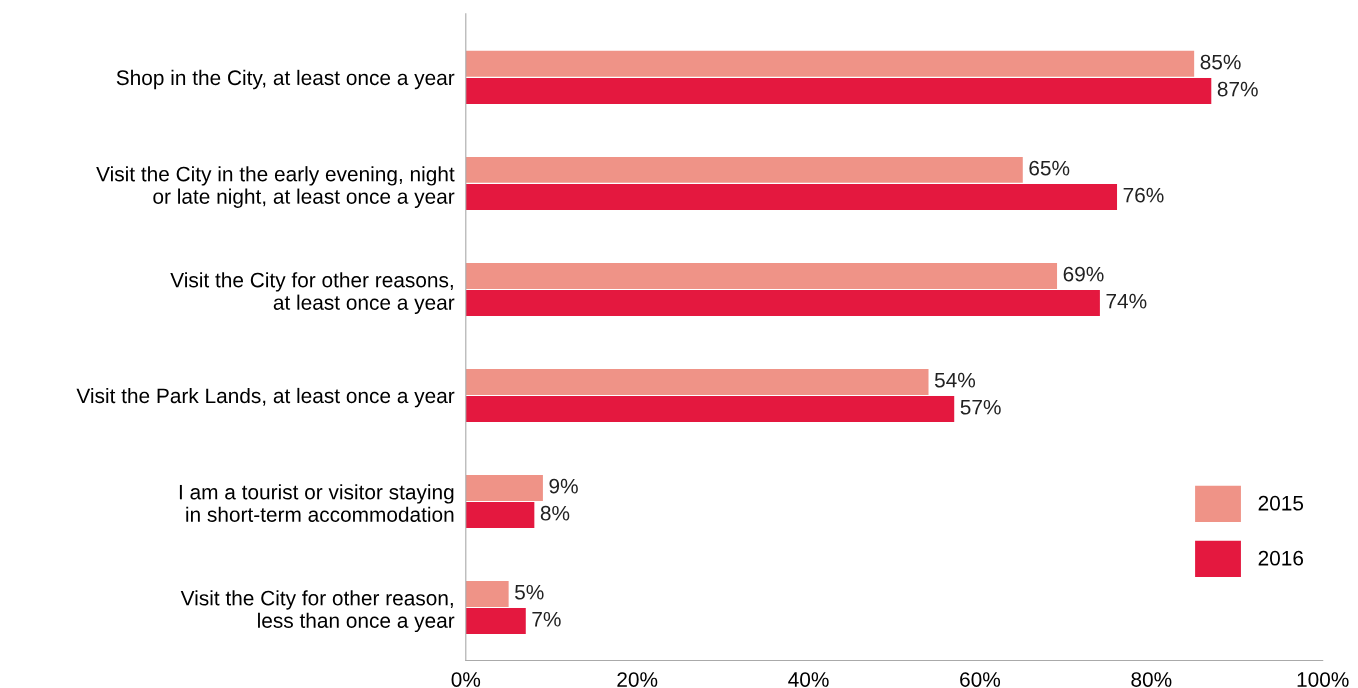 The height and width of the screenshot is (688, 1358). Describe the element at coordinates (1126, 301) in the screenshot. I see `data-label: 74%` at that location.